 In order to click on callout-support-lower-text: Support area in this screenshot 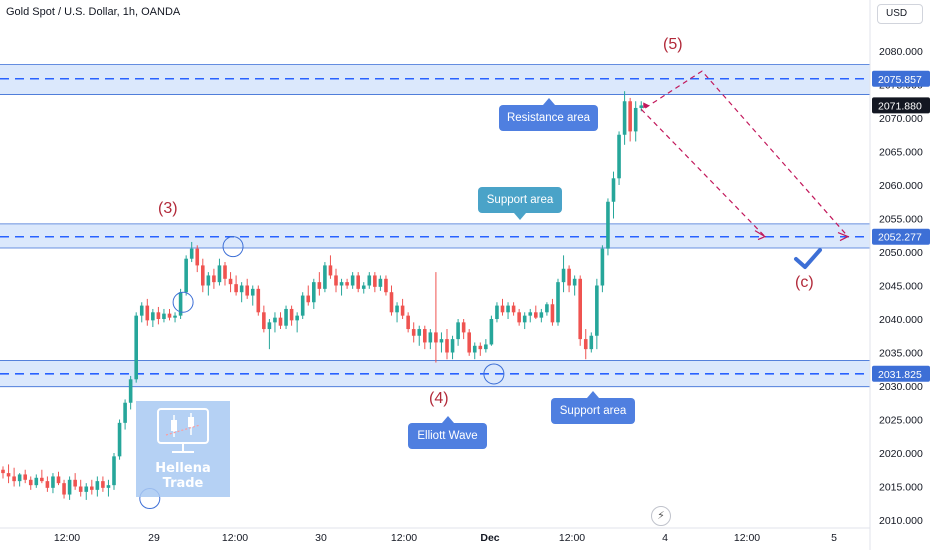, I will do `click(593, 411)`.